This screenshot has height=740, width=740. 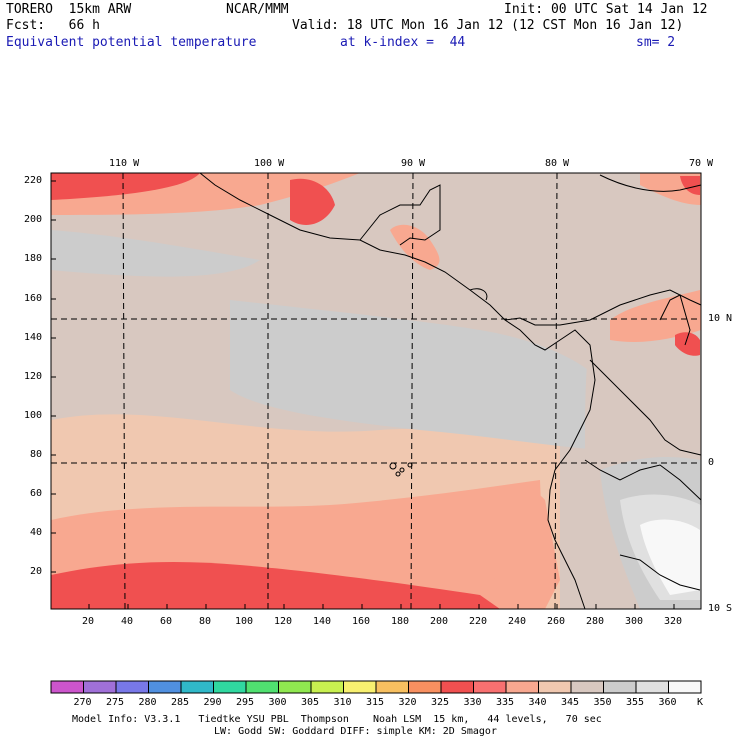 What do you see at coordinates (711, 462) in the screenshot?
I see `lat-label-0: 0` at bounding box center [711, 462].